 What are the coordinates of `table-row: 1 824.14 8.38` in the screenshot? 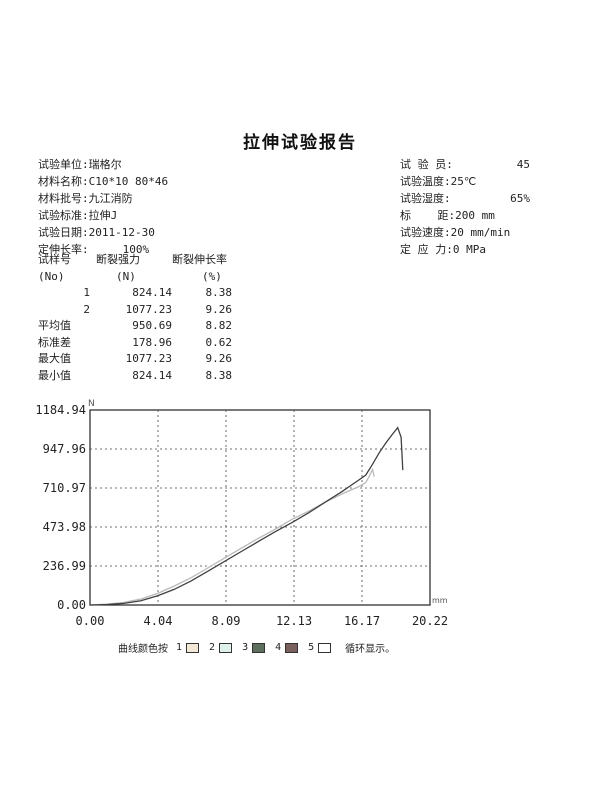 It's located at (135, 293).